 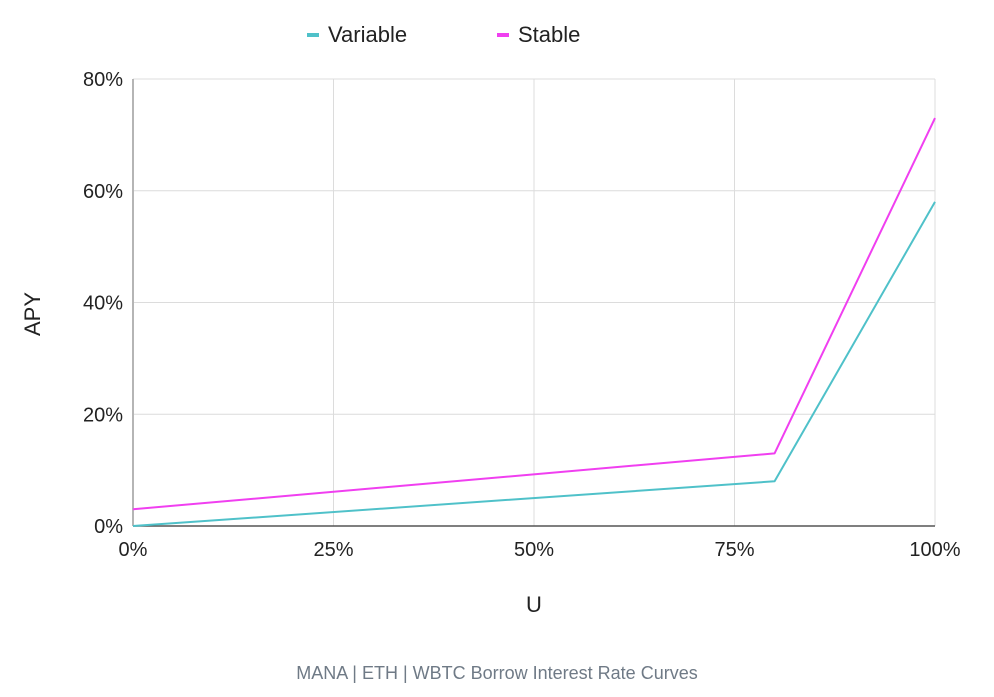 What do you see at coordinates (133, 550) in the screenshot?
I see `x-tick-label: 0%` at bounding box center [133, 550].